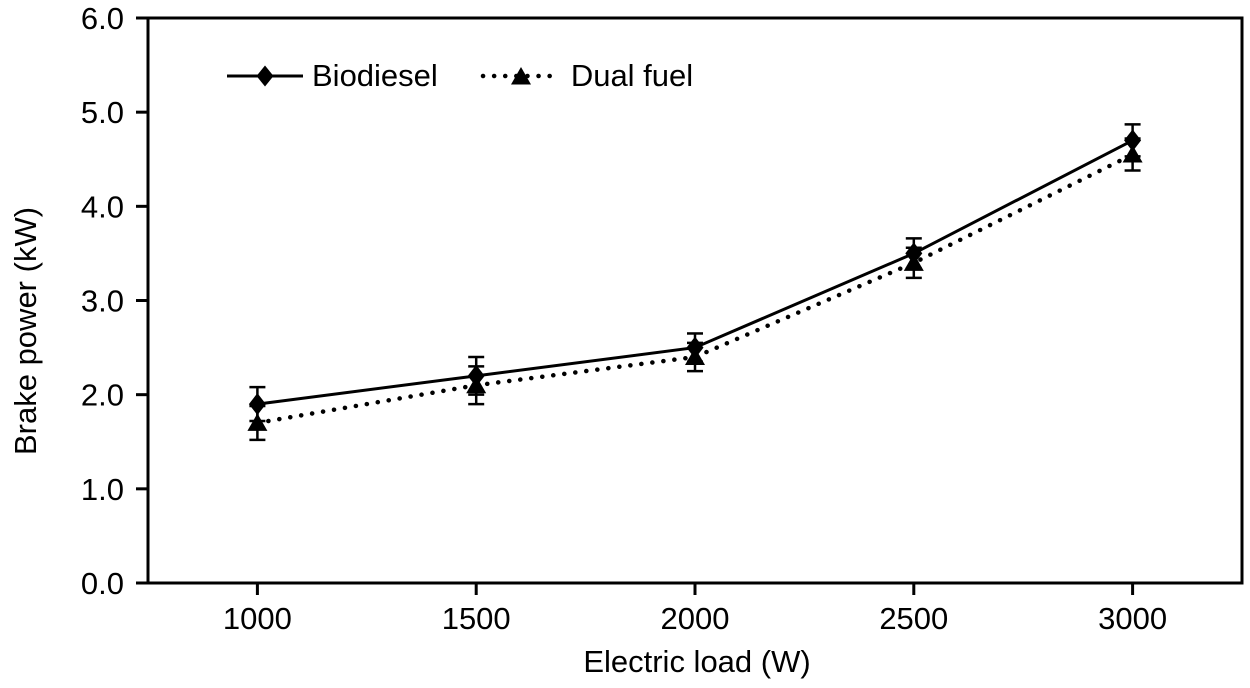  I want to click on x-tick-label: 1000, so click(257, 618).